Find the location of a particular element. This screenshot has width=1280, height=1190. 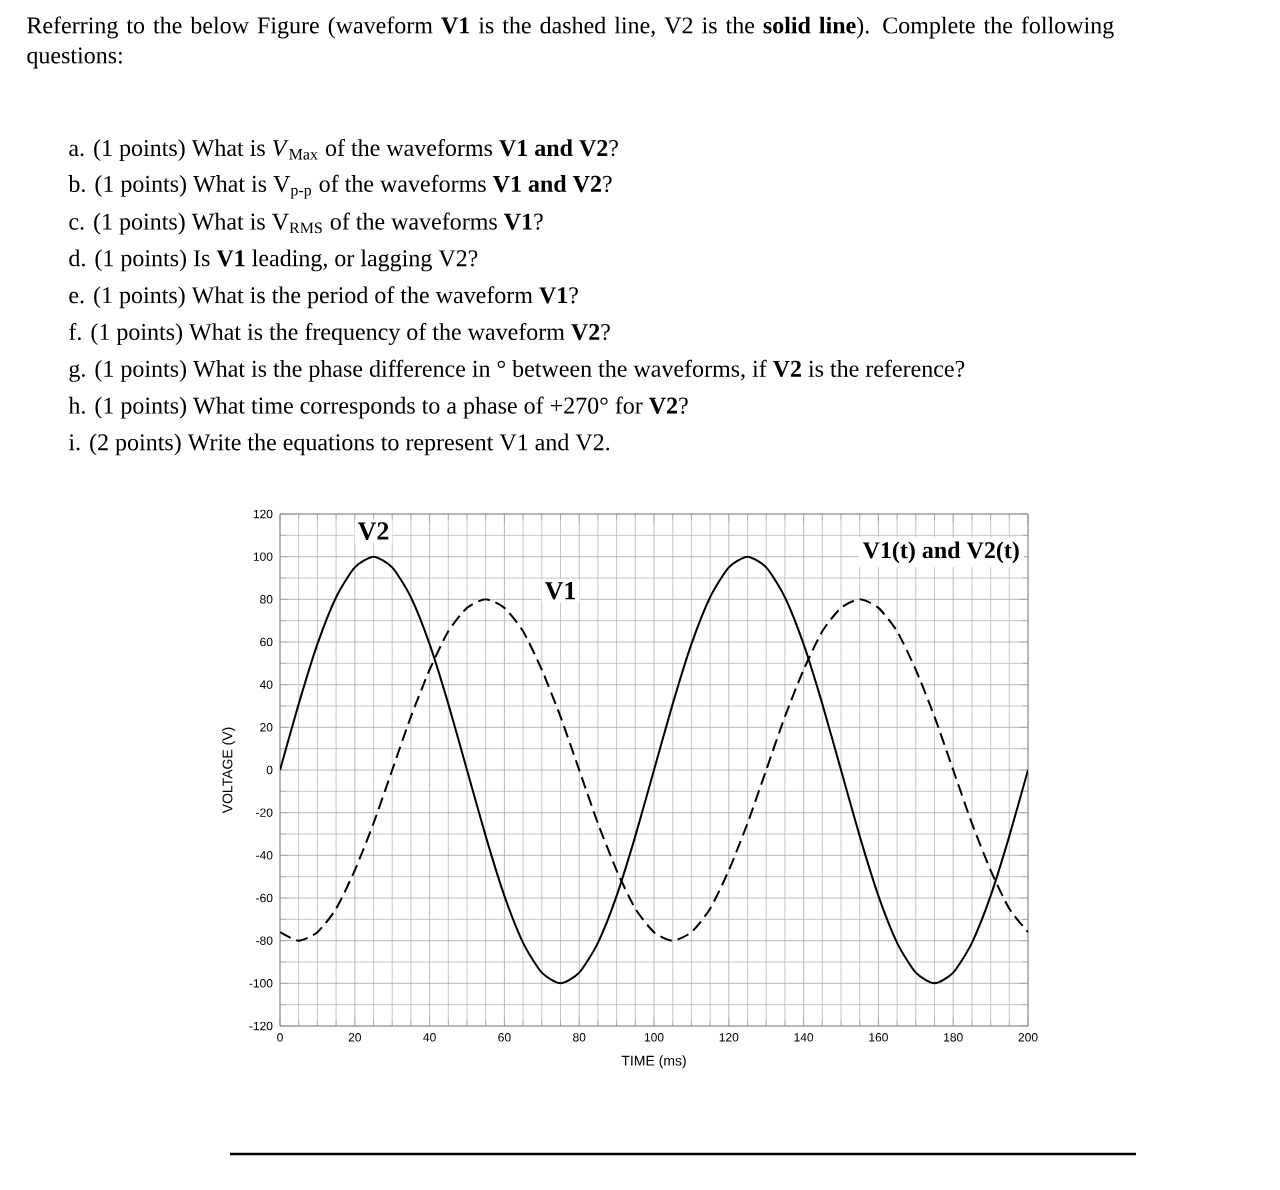

text: a. (1 points) What is V$_{Max}$ of the waveforms V1 and V2? is located at coordinates (343, 150).